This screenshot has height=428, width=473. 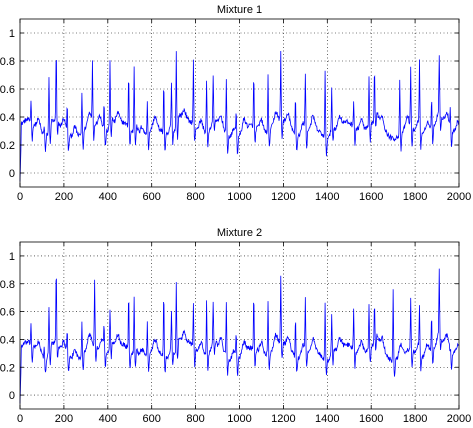 What do you see at coordinates (239, 10) in the screenshot?
I see `chart-title: Mixture 1` at bounding box center [239, 10].